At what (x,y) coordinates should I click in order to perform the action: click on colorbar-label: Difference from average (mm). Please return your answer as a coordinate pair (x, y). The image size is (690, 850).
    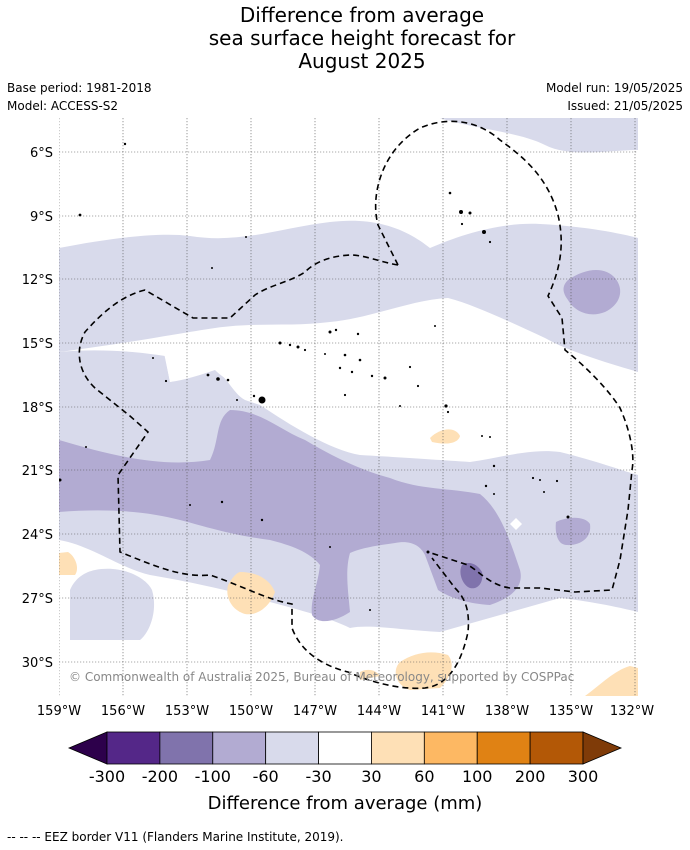
    Looking at the image, I should click on (345, 803).